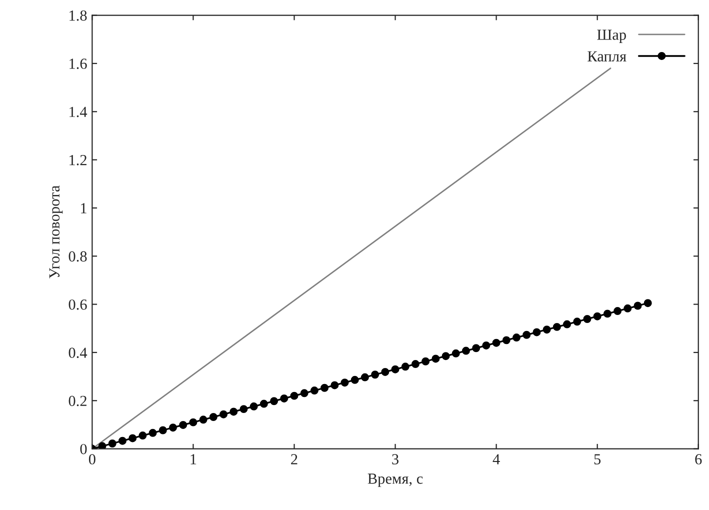 The height and width of the screenshot is (510, 709). Describe the element at coordinates (83, 208) in the screenshot. I see `y-tick-label: 1` at that location.